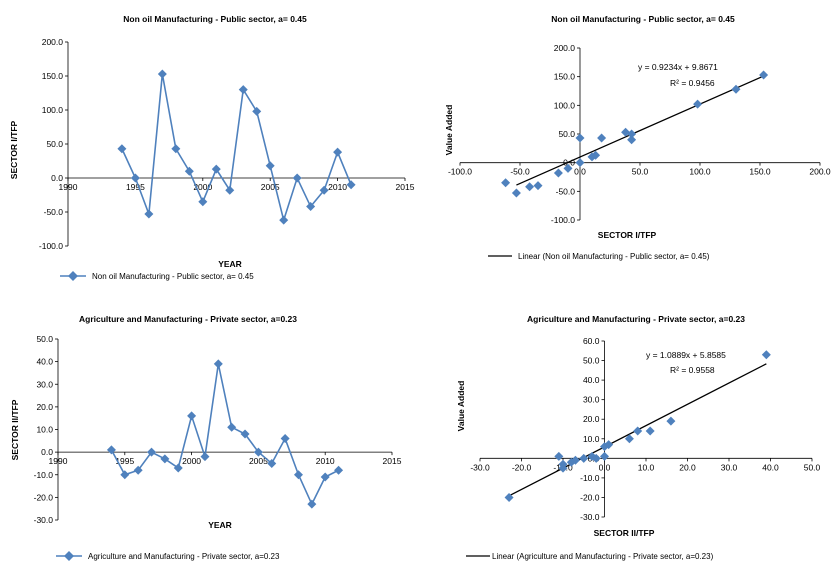 The image size is (835, 564). Describe the element at coordinates (522, 467) in the screenshot. I see `x-tick-label: -20.0` at that location.